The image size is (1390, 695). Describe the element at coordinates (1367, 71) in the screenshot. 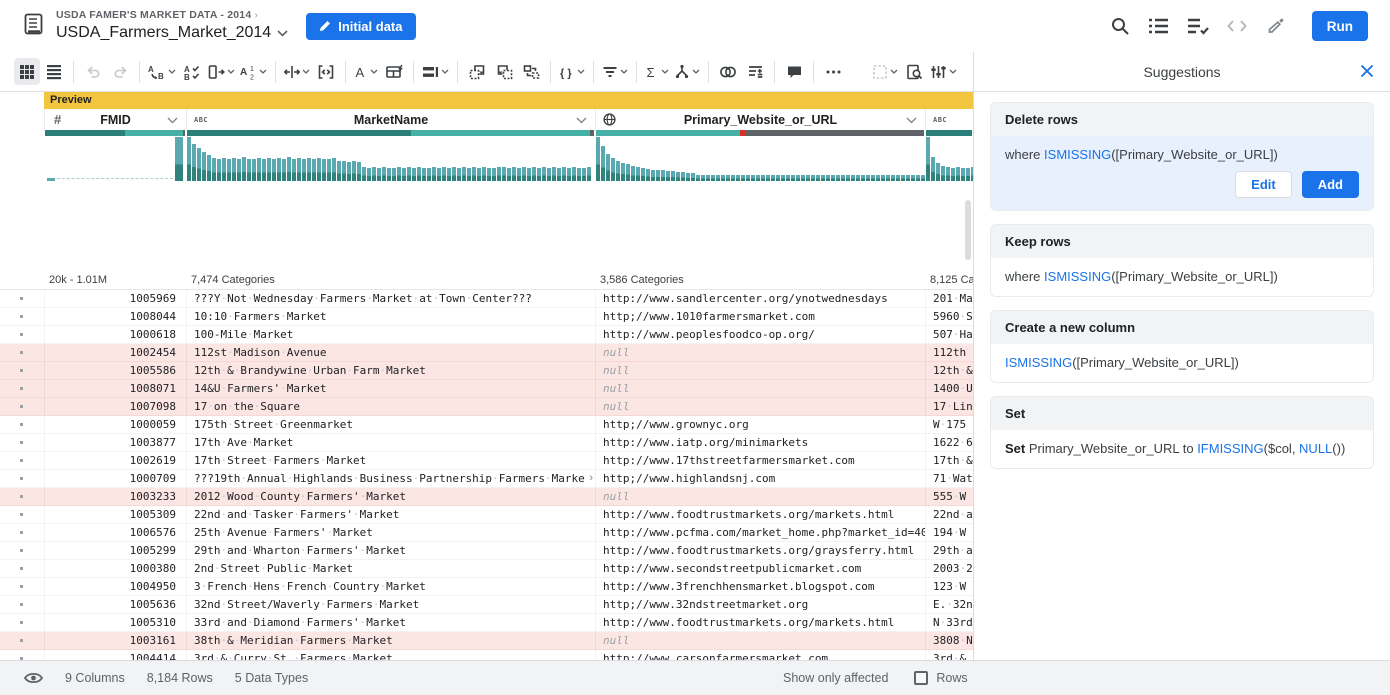

I see `close-icon` at that location.